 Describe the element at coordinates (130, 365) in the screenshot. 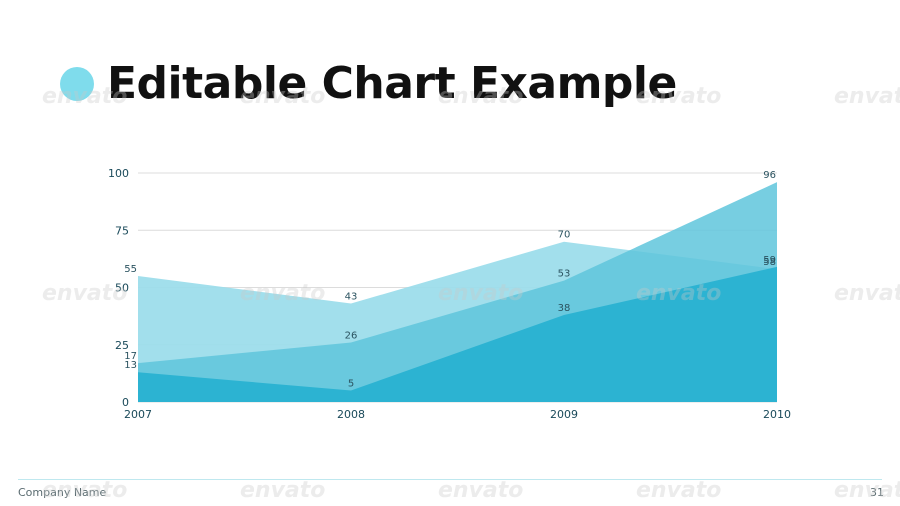

I see `data-label: 13` at that location.